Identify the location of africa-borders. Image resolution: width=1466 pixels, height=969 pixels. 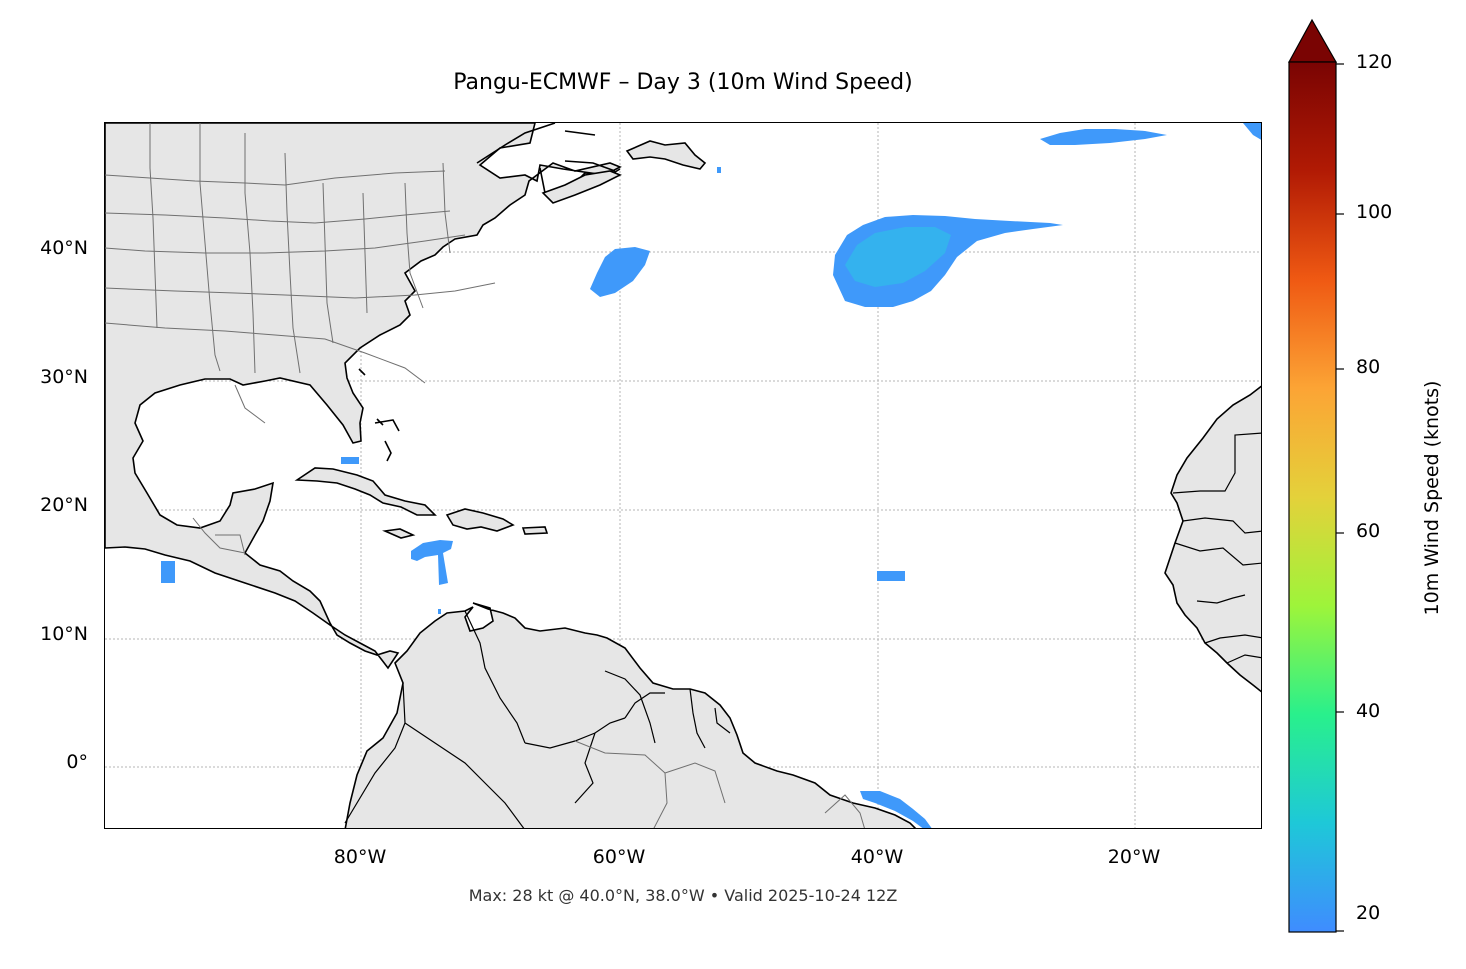
(1216, 548).